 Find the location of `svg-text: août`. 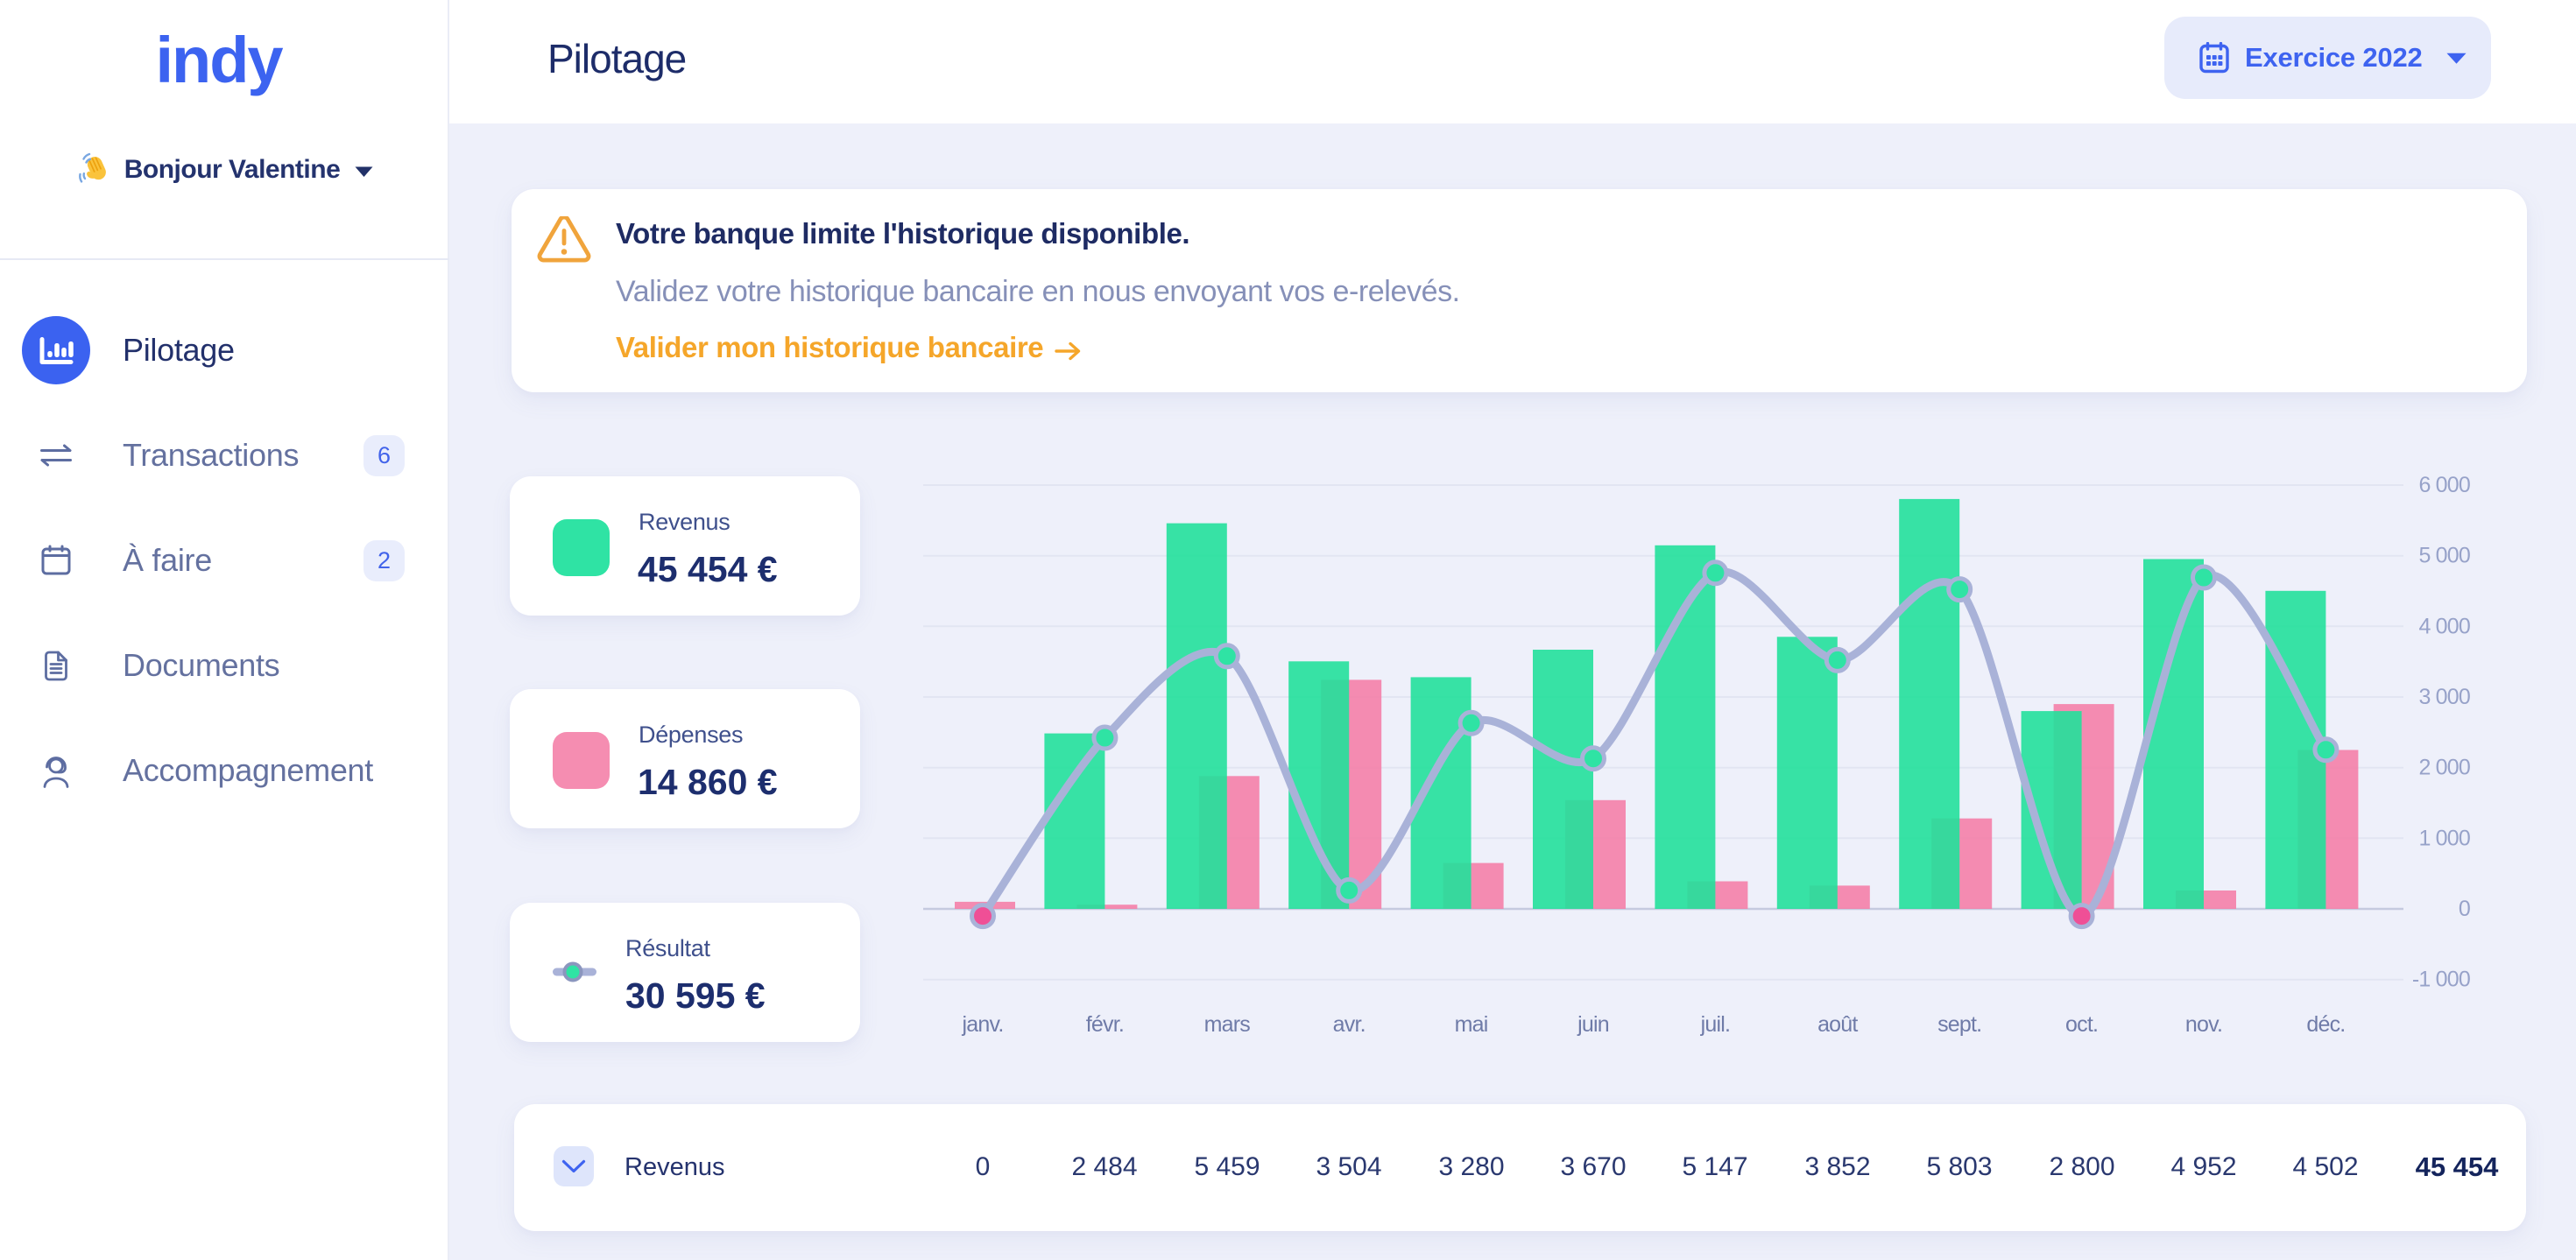

svg-text: août is located at coordinates (1837, 1024).